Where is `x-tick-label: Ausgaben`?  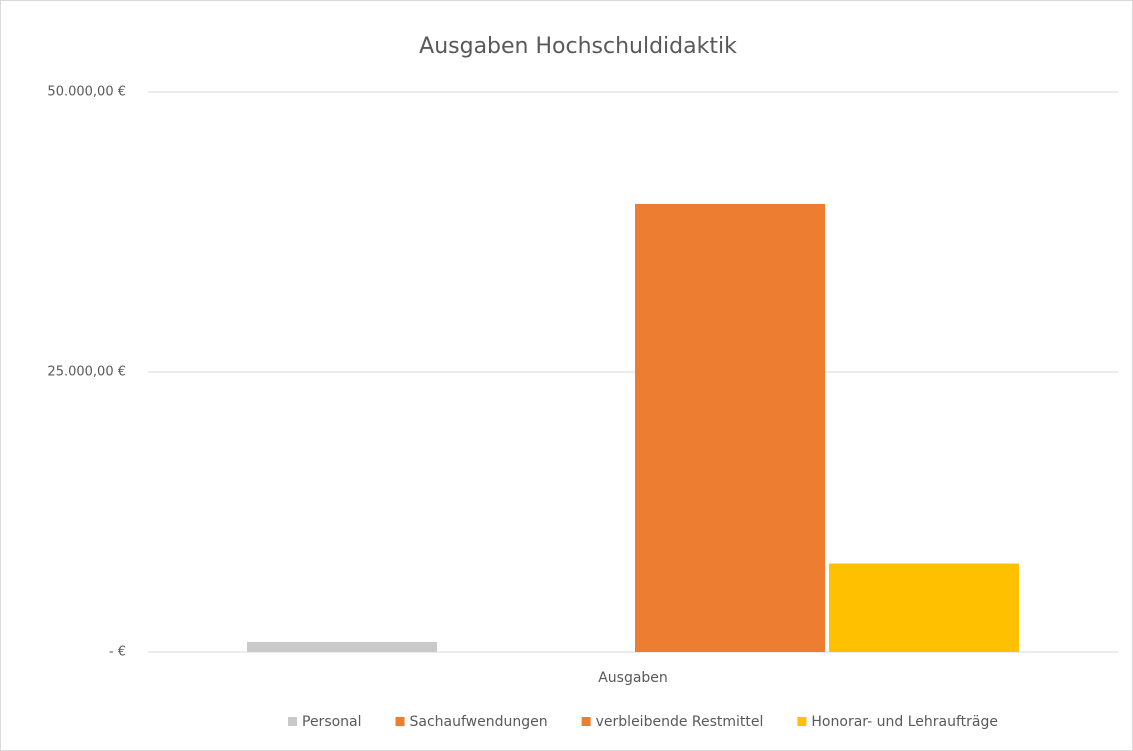 x-tick-label: Ausgaben is located at coordinates (633, 678).